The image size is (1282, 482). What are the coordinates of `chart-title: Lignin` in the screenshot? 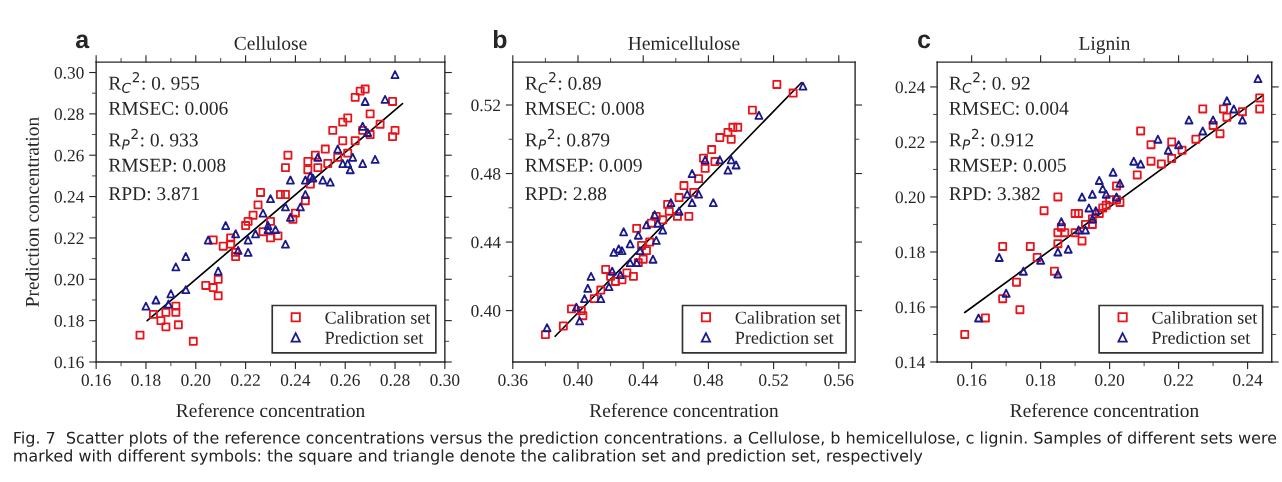 It's located at (1105, 45).